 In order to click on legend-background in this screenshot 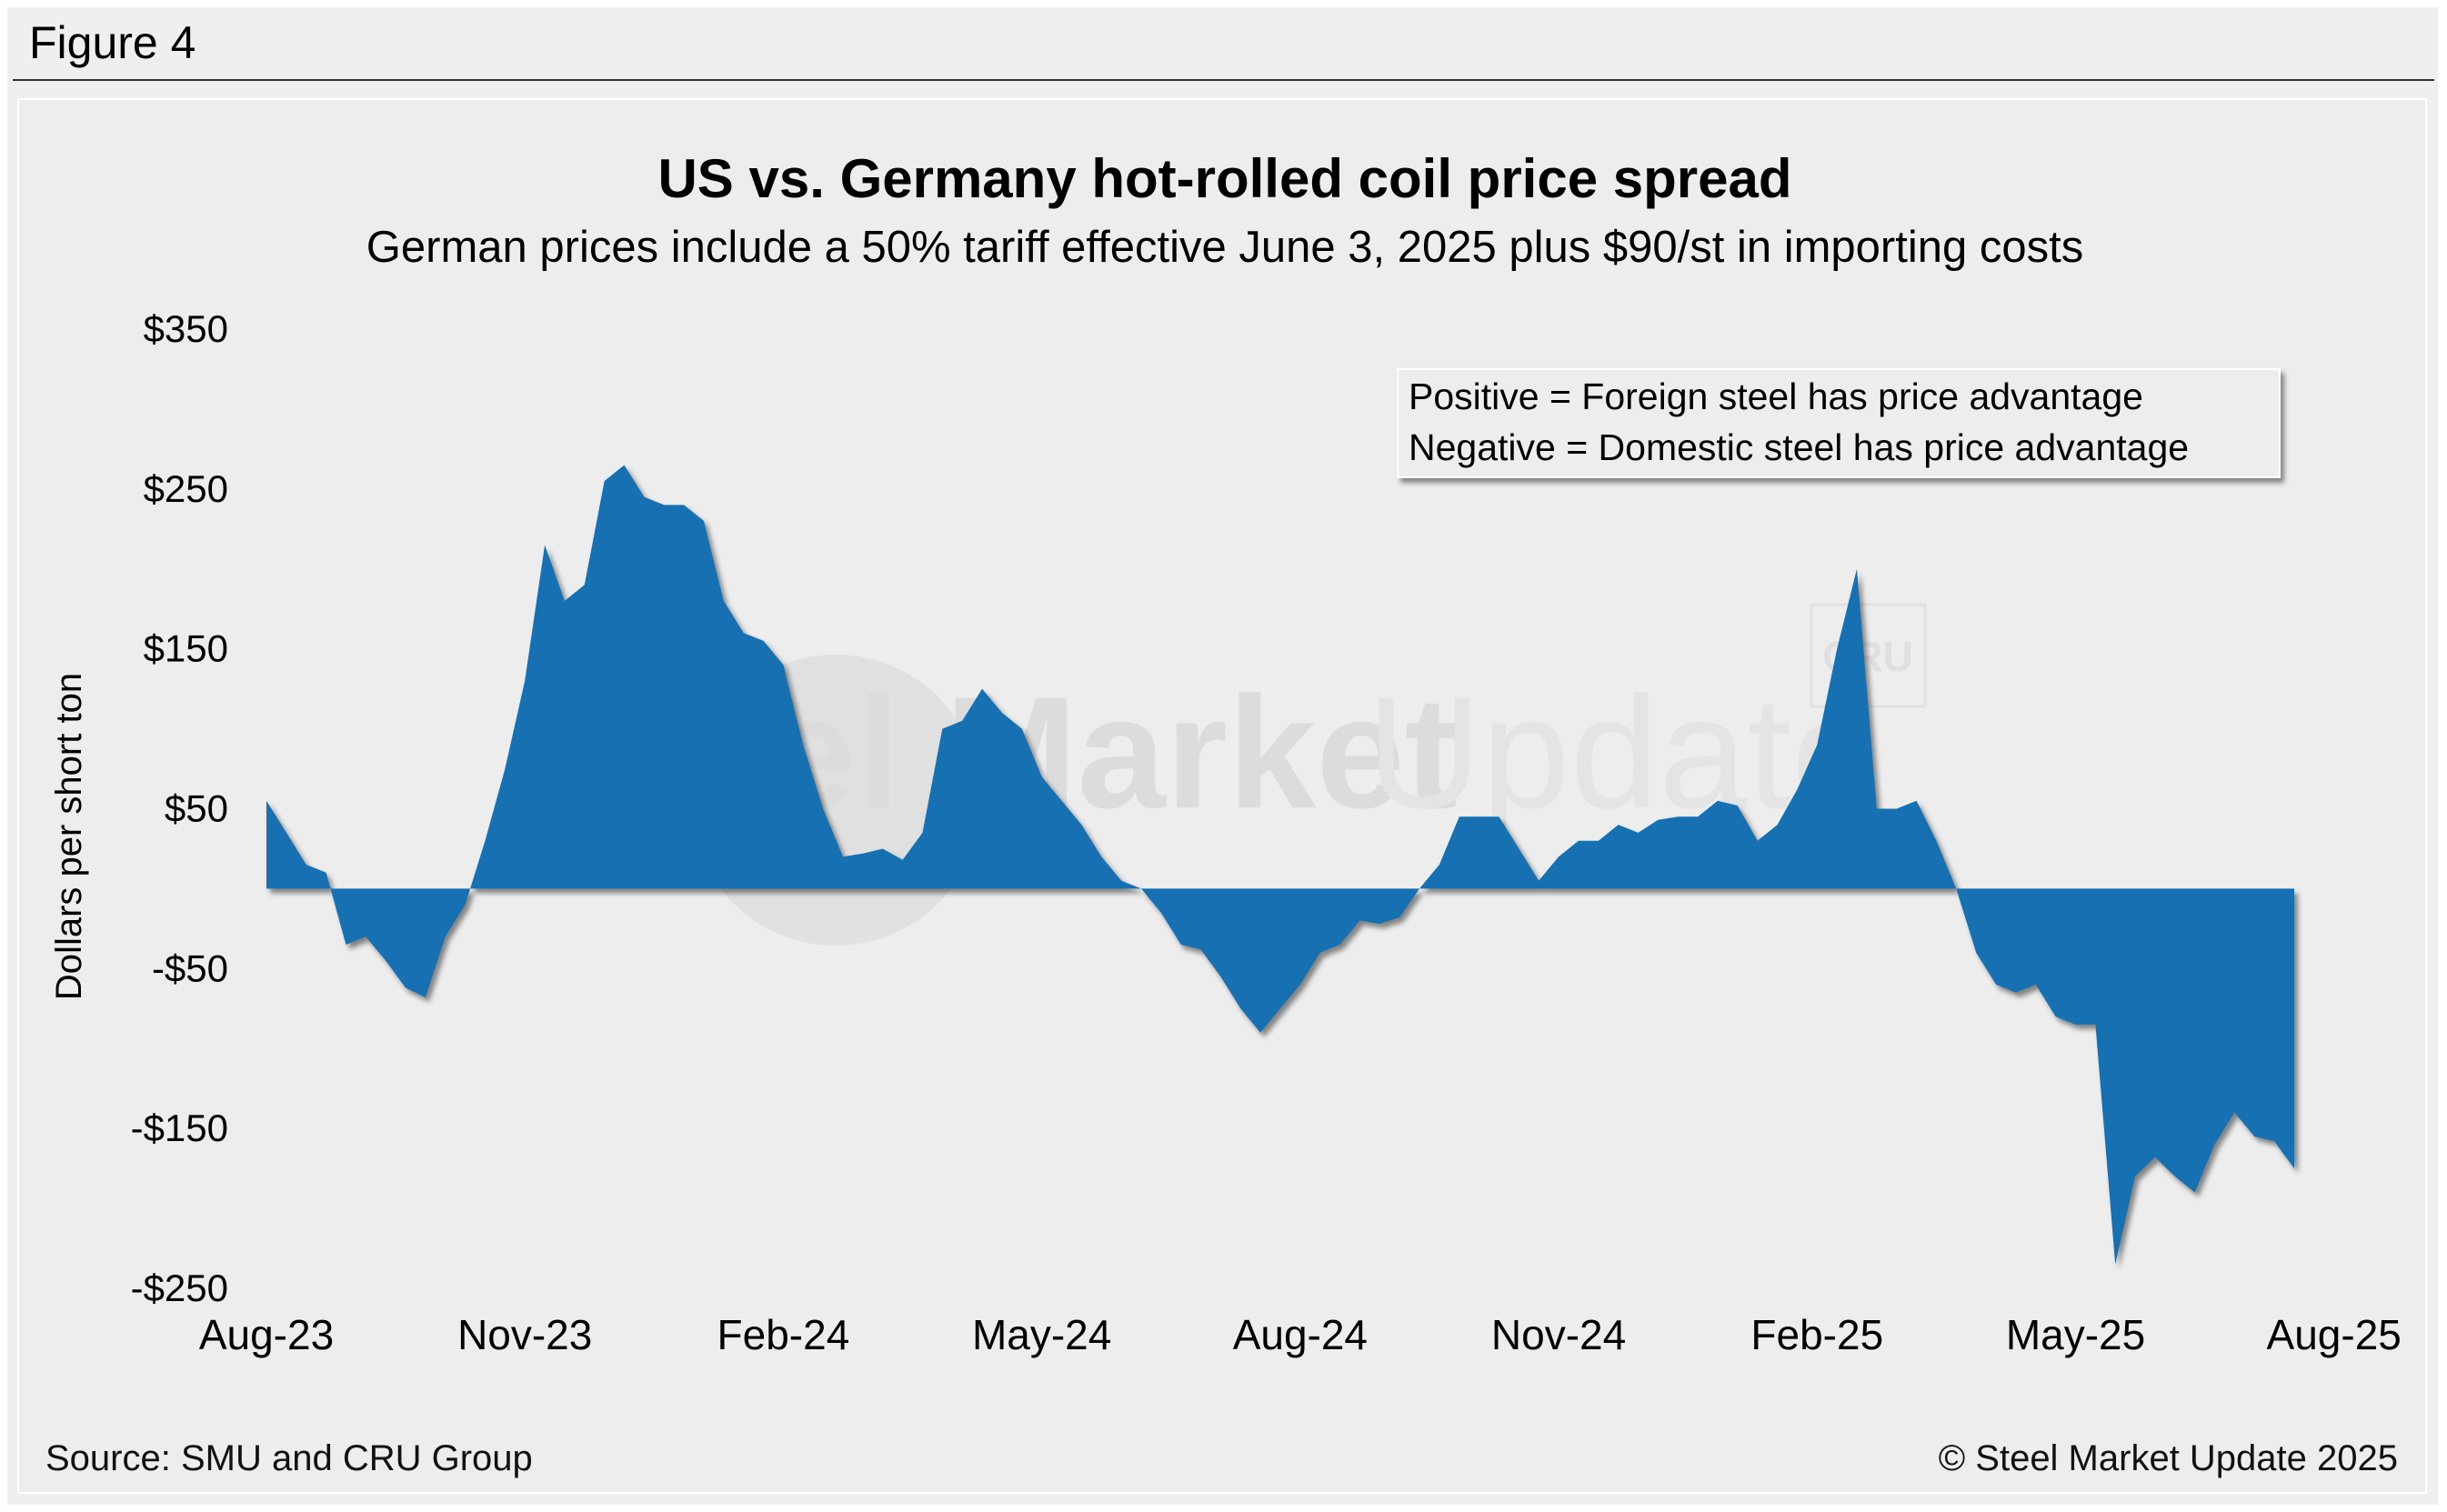, I will do `click(1839, 423)`.